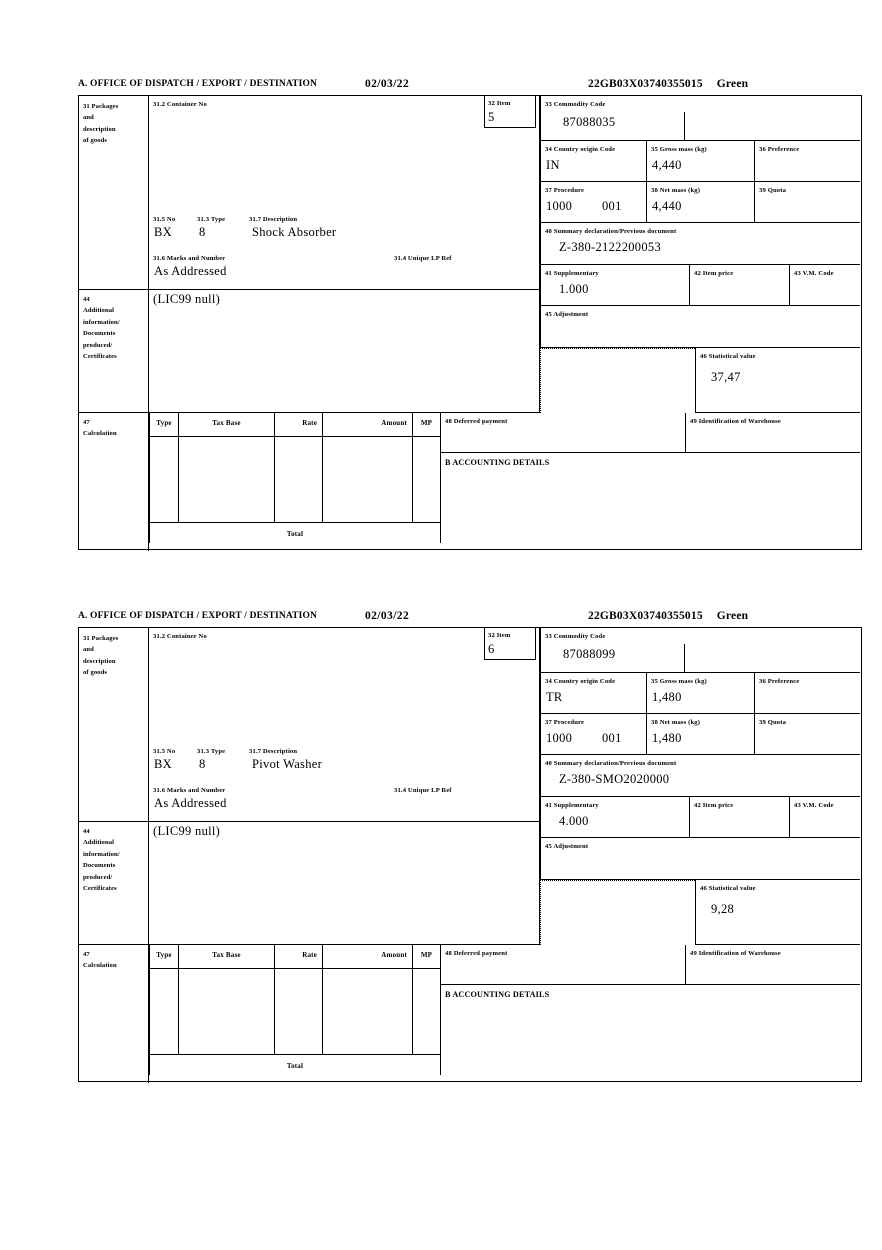 The height and width of the screenshot is (1250, 882). I want to click on declaration-date: 02/03/22, so click(387, 84).